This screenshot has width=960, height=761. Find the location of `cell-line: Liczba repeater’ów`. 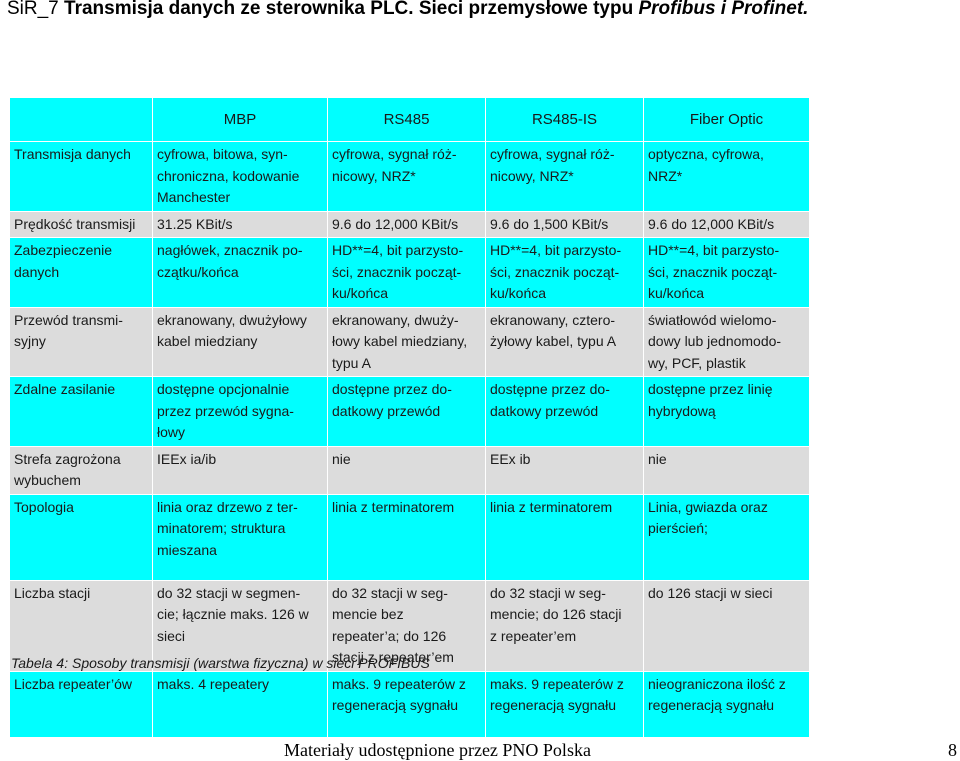

cell-line: Liczba repeater’ów is located at coordinates (73, 683).